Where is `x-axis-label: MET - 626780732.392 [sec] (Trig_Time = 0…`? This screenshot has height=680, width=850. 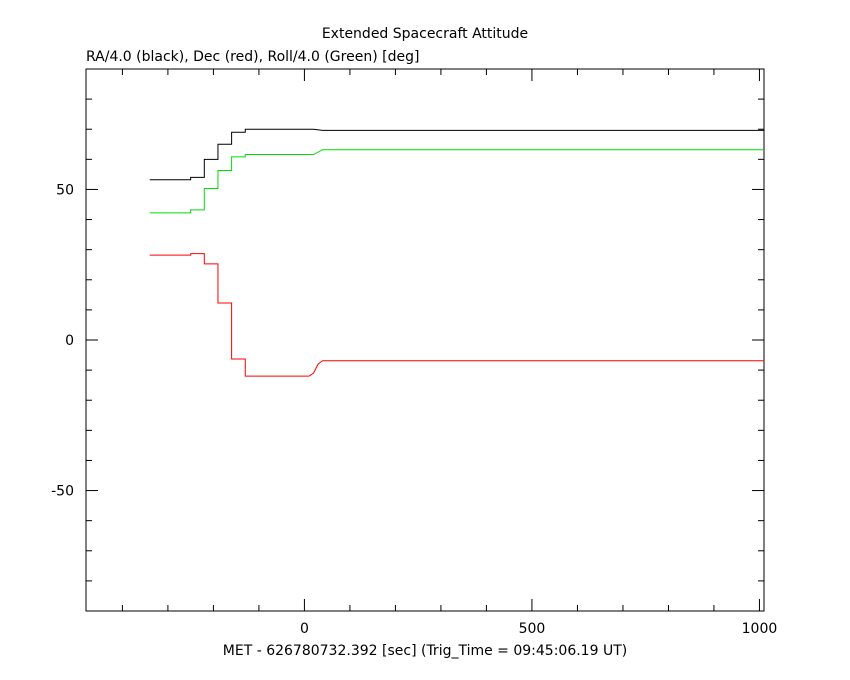 x-axis-label: MET - 626780732.392 [sec] (Trig_Time = 0… is located at coordinates (425, 651).